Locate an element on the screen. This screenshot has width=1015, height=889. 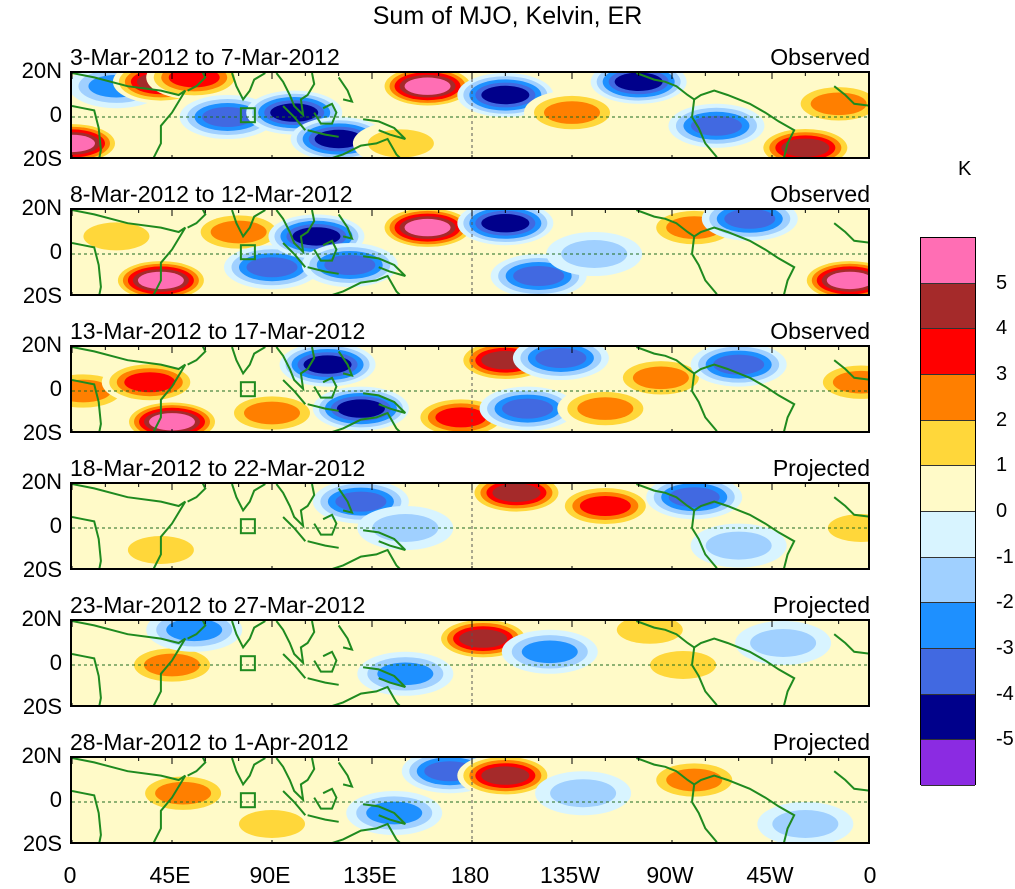
y-tick-label: 0 is located at coordinates (55, 662).